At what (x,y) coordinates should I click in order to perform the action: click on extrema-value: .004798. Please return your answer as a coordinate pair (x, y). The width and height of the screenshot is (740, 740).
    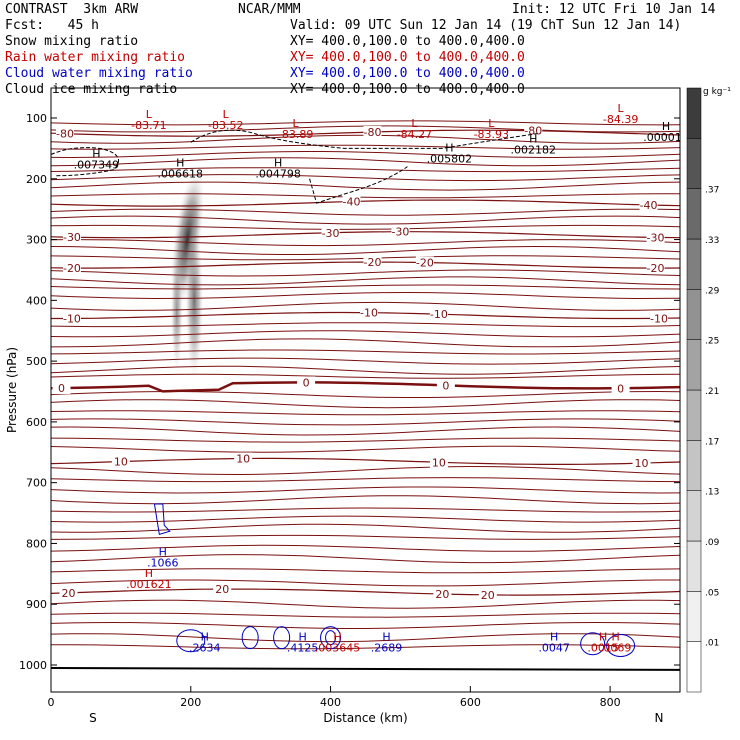
    Looking at the image, I should click on (278, 174).